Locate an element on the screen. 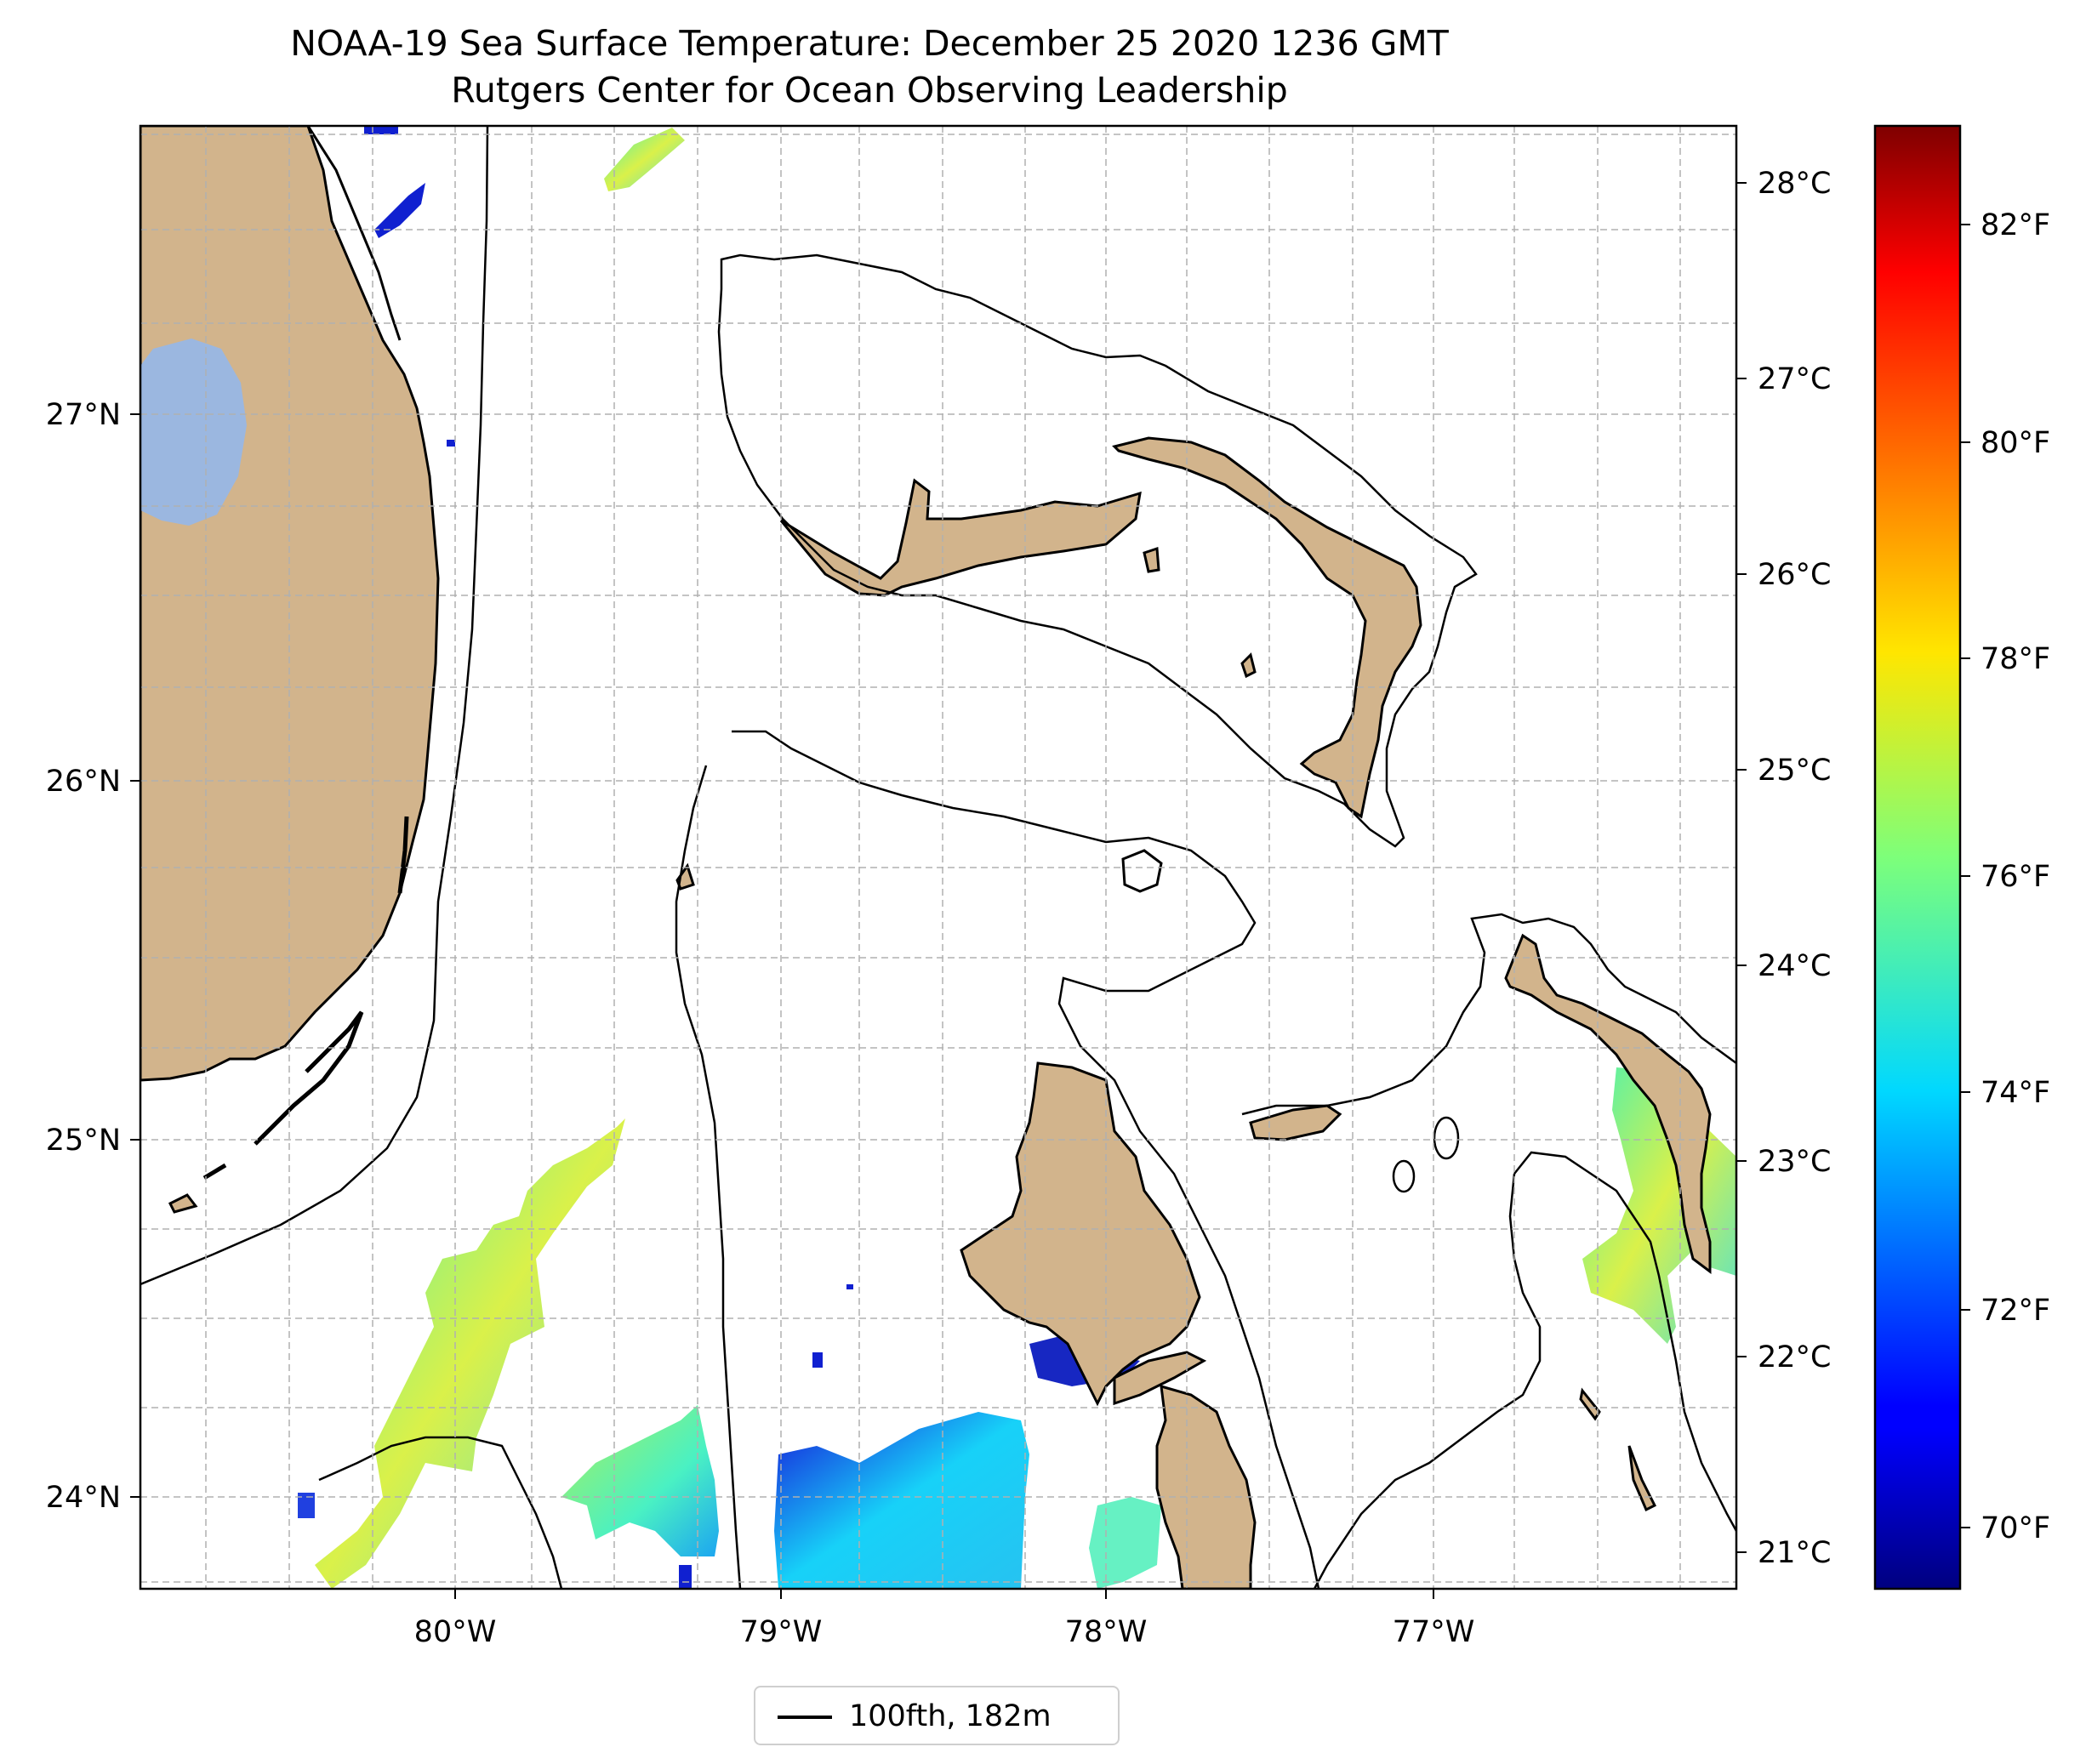  celsius-tick-label: 25°C is located at coordinates (1795, 771).